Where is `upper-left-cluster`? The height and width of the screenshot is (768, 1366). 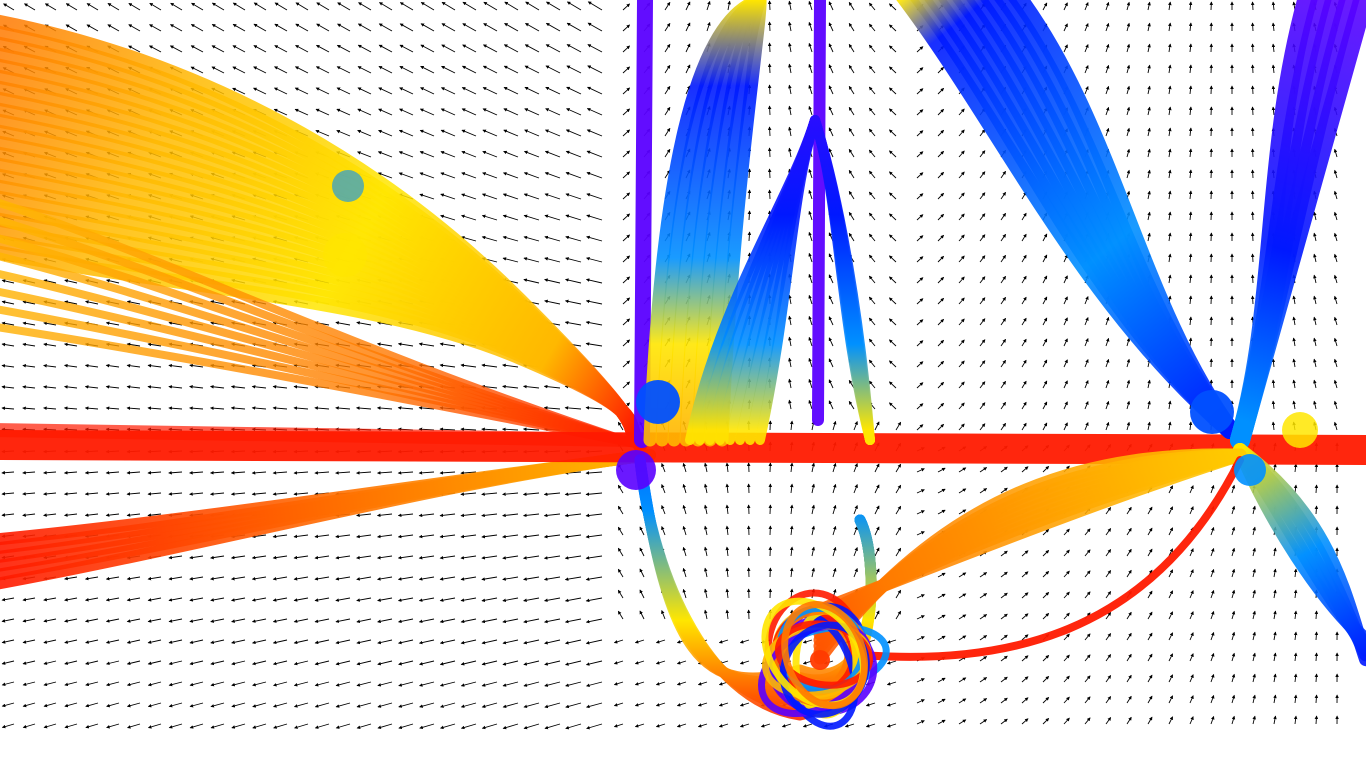 upper-left-cluster is located at coordinates (348, 186).